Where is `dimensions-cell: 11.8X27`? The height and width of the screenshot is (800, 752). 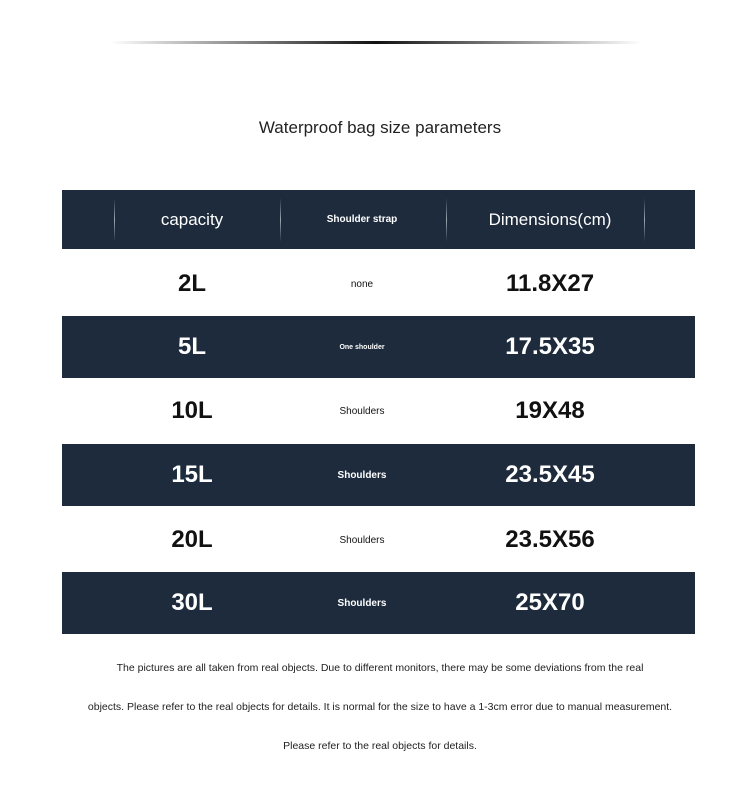
dimensions-cell: 11.8X27 is located at coordinates (550, 283).